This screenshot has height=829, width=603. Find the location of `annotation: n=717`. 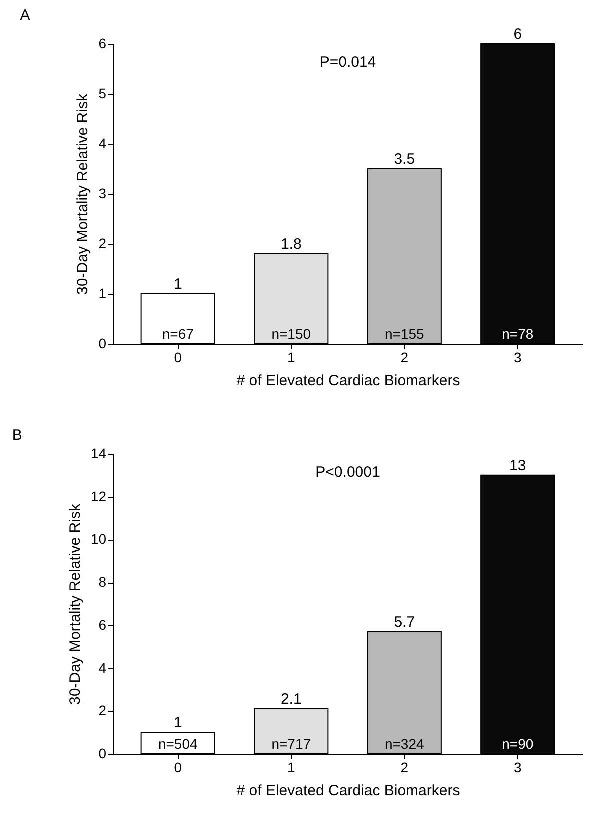

annotation: n=717 is located at coordinates (292, 744).